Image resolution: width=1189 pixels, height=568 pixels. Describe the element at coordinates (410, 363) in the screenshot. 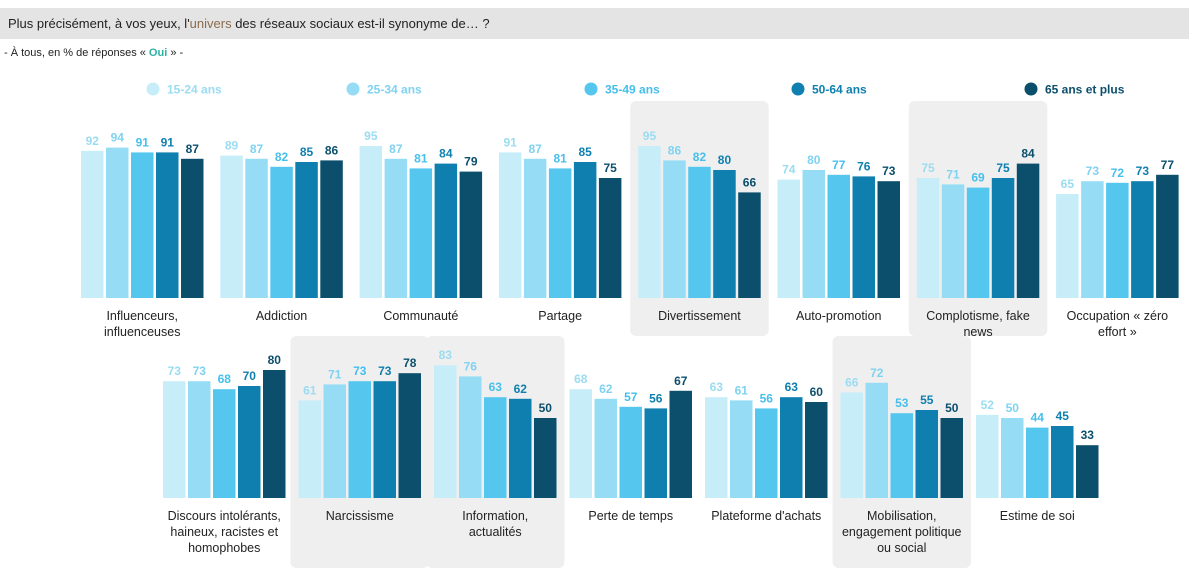

I see `data-label: 78` at that location.